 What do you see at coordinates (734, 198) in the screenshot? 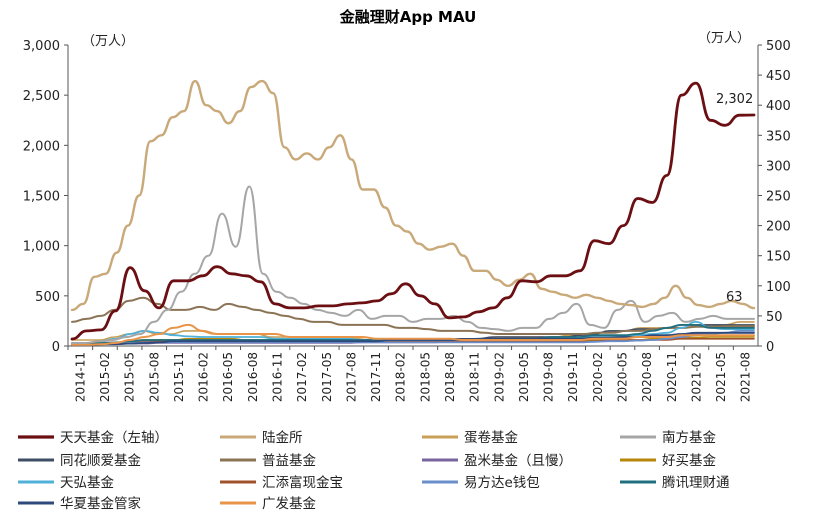
I see `annotations: 2,302 63` at bounding box center [734, 198].